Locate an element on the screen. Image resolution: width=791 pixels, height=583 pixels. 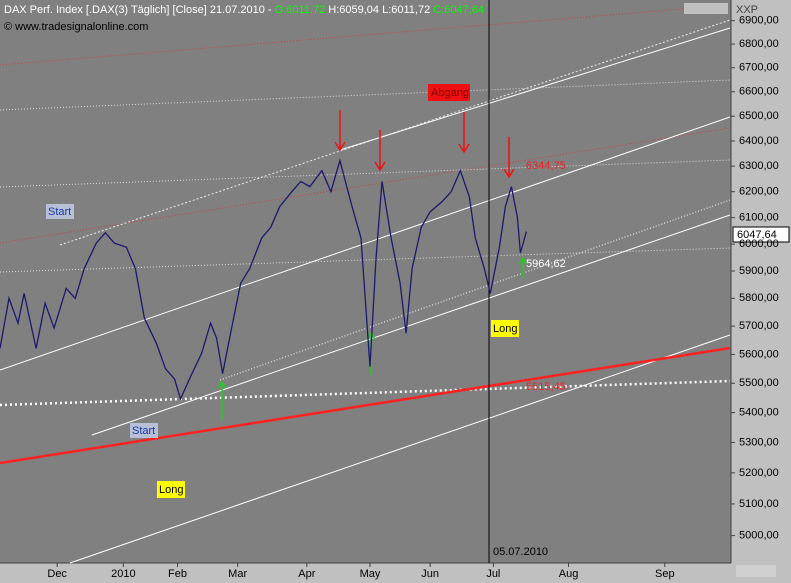
y-tick-label: 5100,00 is located at coordinates (759, 504).